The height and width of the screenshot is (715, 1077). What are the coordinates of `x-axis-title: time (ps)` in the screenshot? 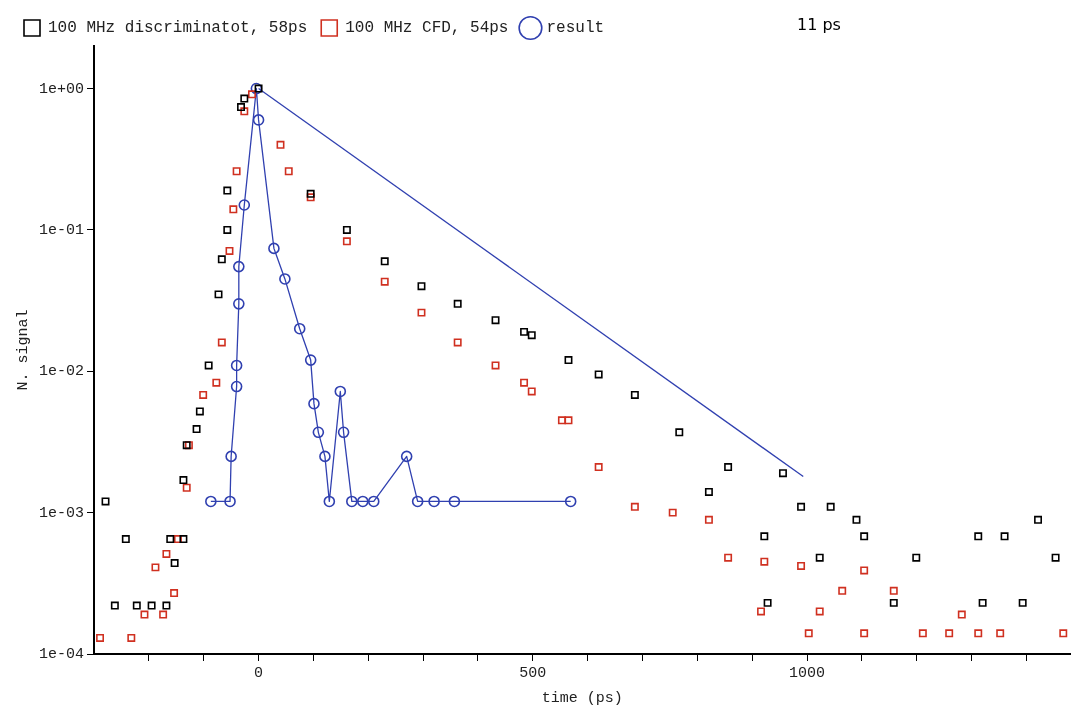 It's located at (582, 698).